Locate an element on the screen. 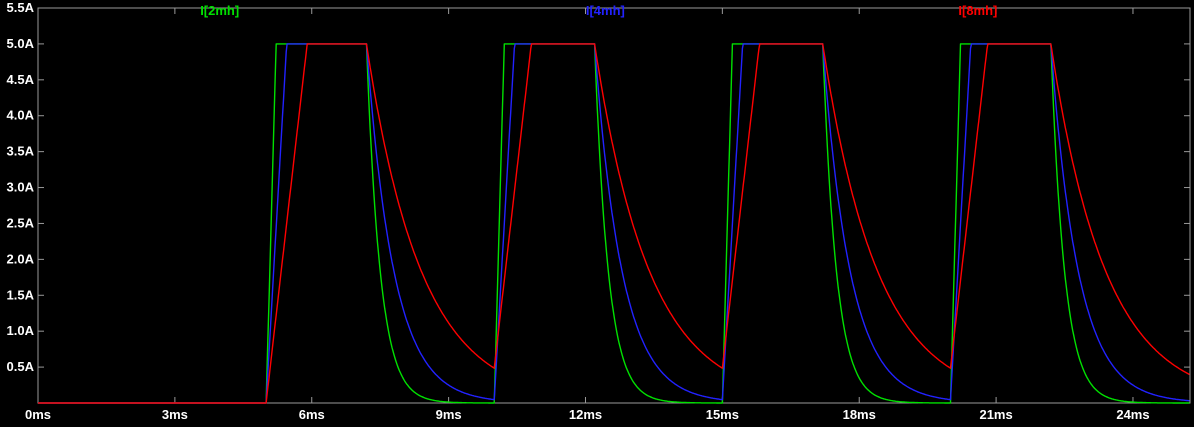  y-tick-label: 4.5A is located at coordinates (21, 79).